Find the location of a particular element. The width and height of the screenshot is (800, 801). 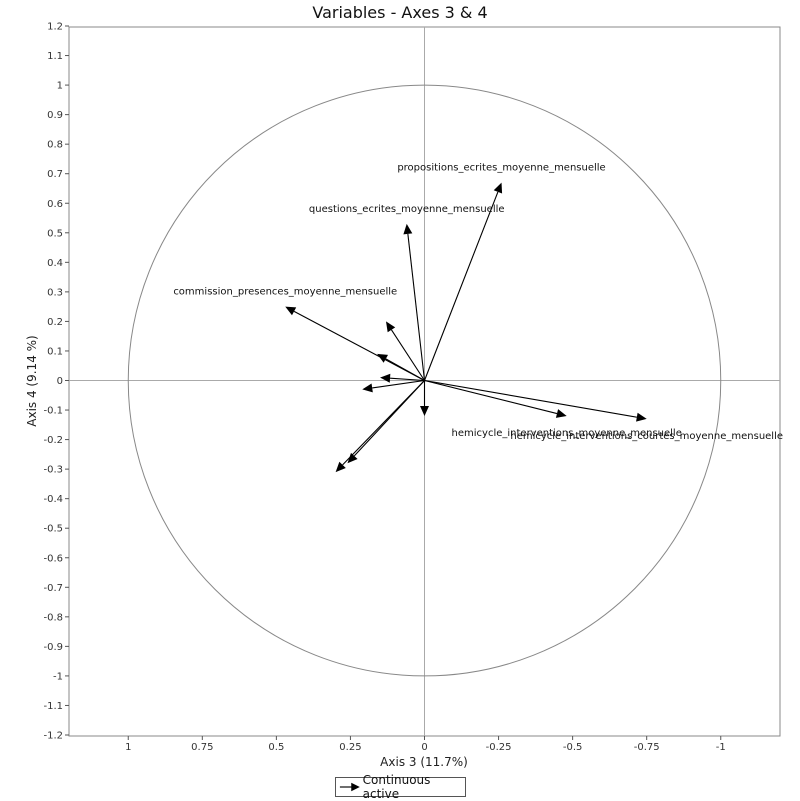

y-tick-label: -0.1 is located at coordinates (53, 411).